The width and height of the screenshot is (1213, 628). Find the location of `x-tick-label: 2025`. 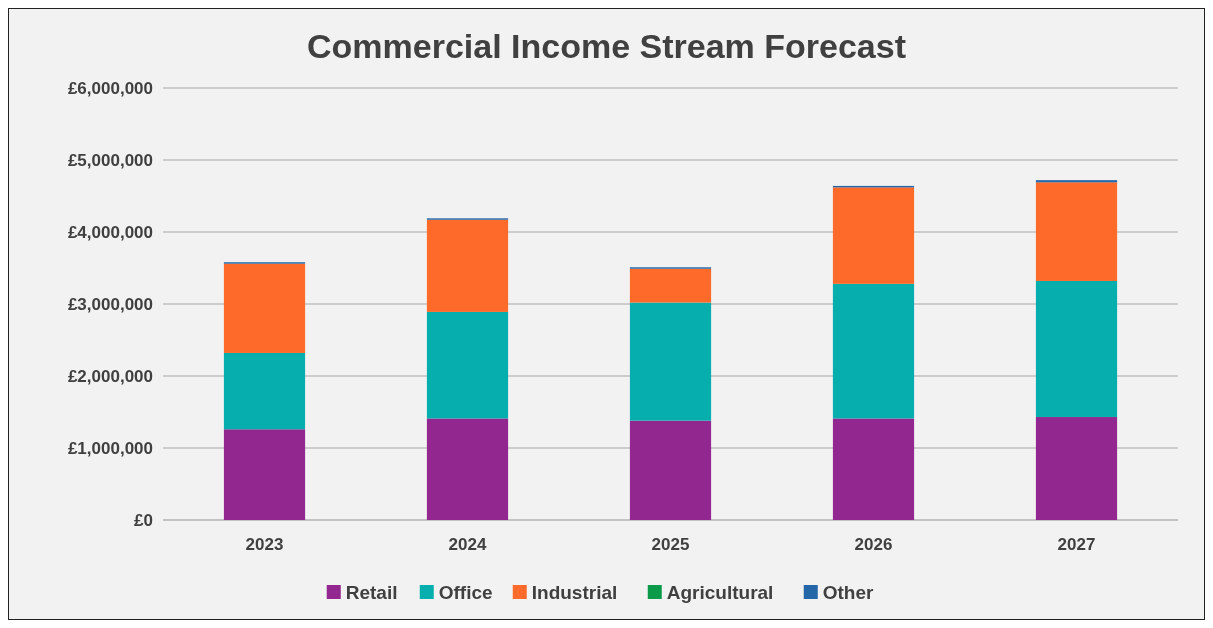

x-tick-label: 2025 is located at coordinates (670, 544).